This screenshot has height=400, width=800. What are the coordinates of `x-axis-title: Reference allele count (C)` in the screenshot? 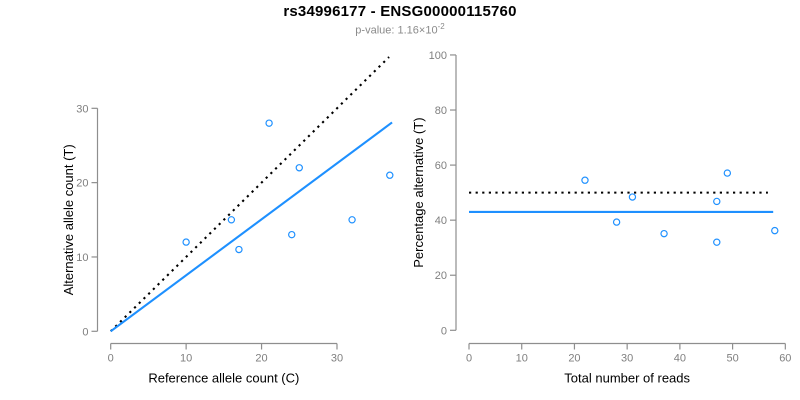 It's located at (223, 378).